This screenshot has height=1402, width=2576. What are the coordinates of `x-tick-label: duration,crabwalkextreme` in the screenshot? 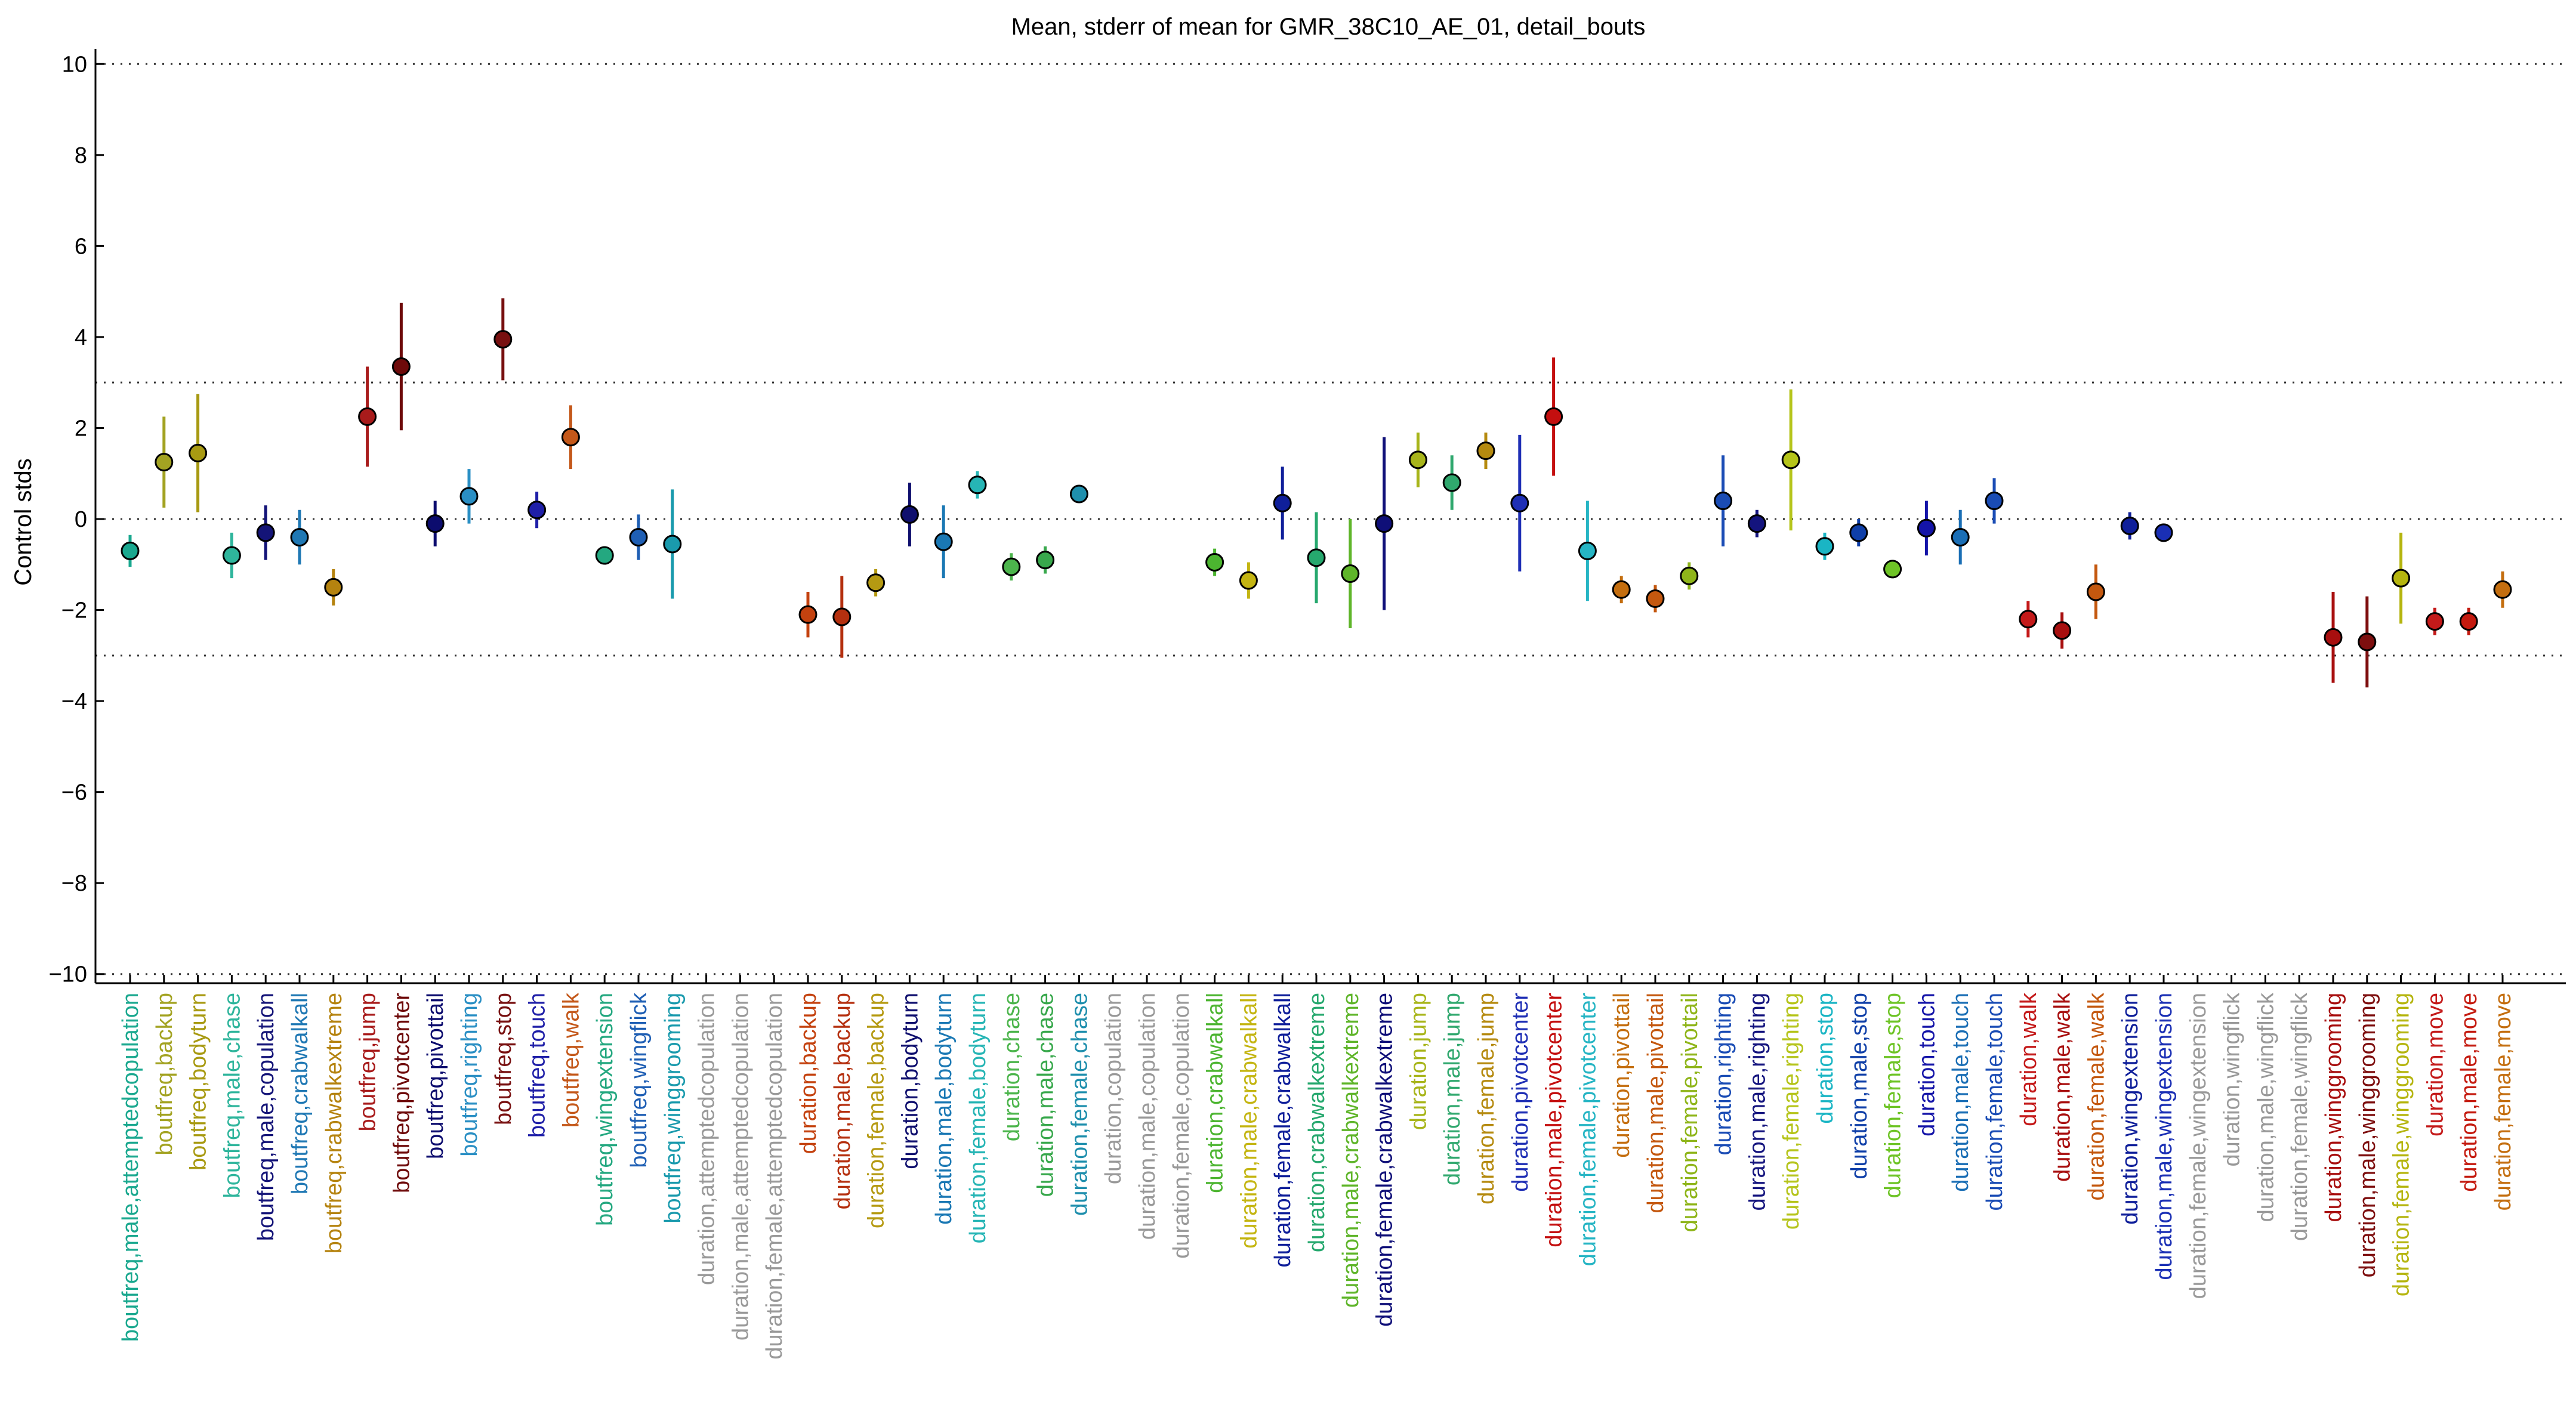 It's located at (1316, 1122).